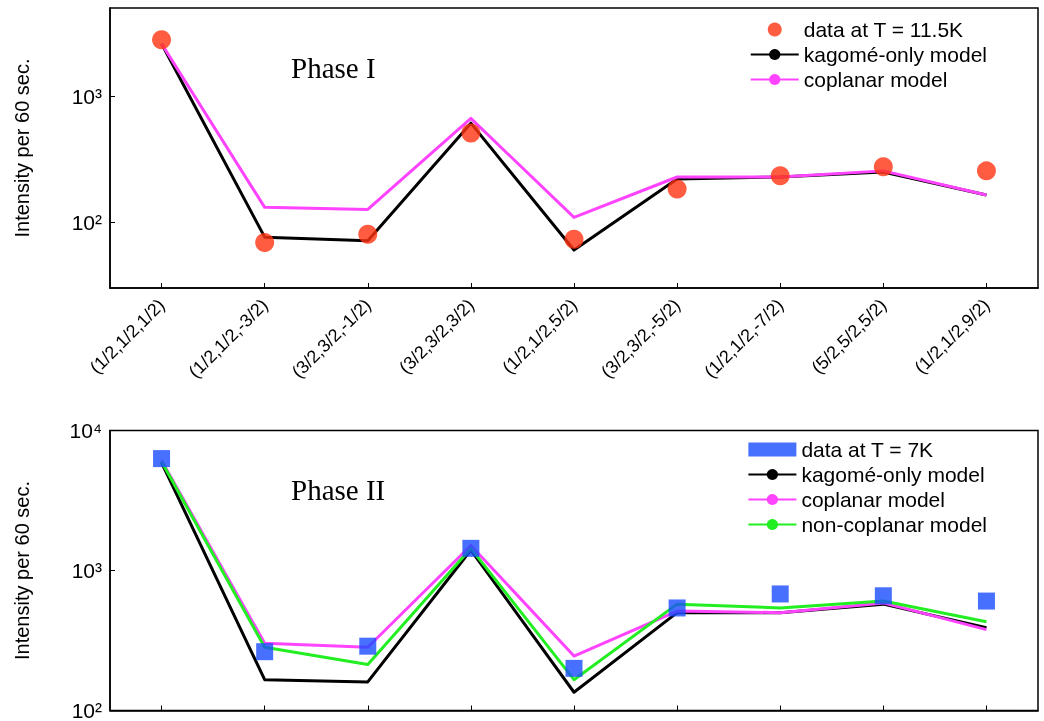 The width and height of the screenshot is (1044, 721). I want to click on text: Phase II, so click(338, 489).